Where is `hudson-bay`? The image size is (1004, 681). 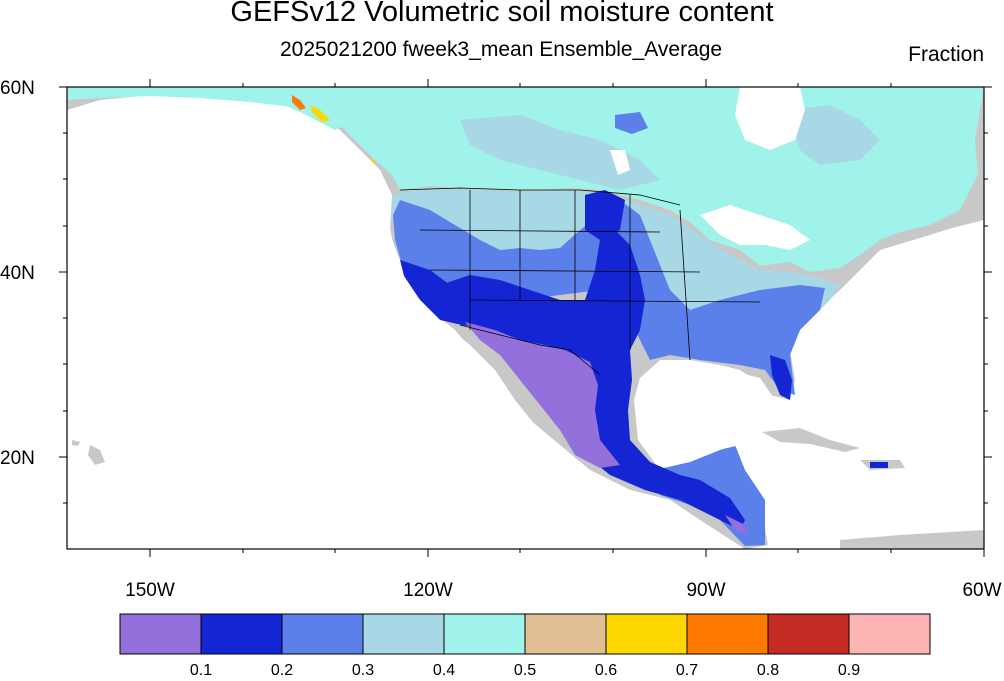 hudson-bay is located at coordinates (770, 118).